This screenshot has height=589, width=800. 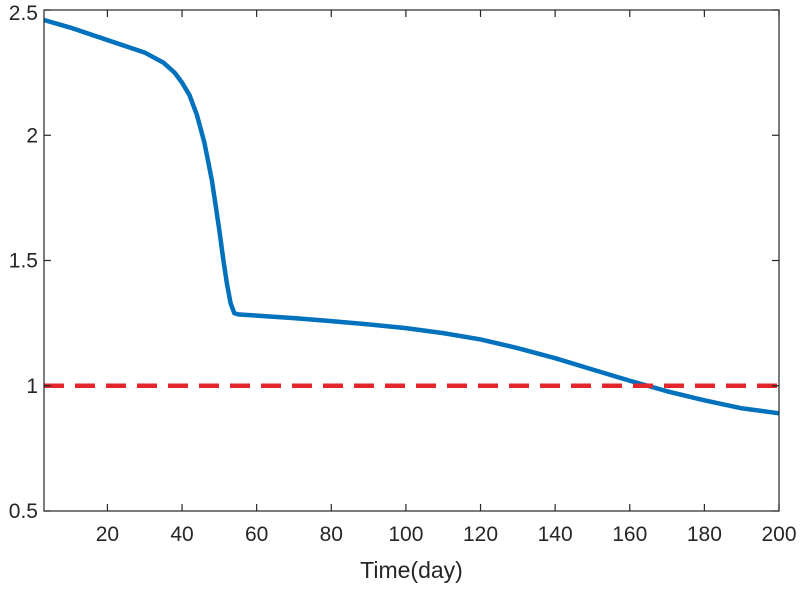 I want to click on x-tick-label: 60, so click(x=256, y=534).